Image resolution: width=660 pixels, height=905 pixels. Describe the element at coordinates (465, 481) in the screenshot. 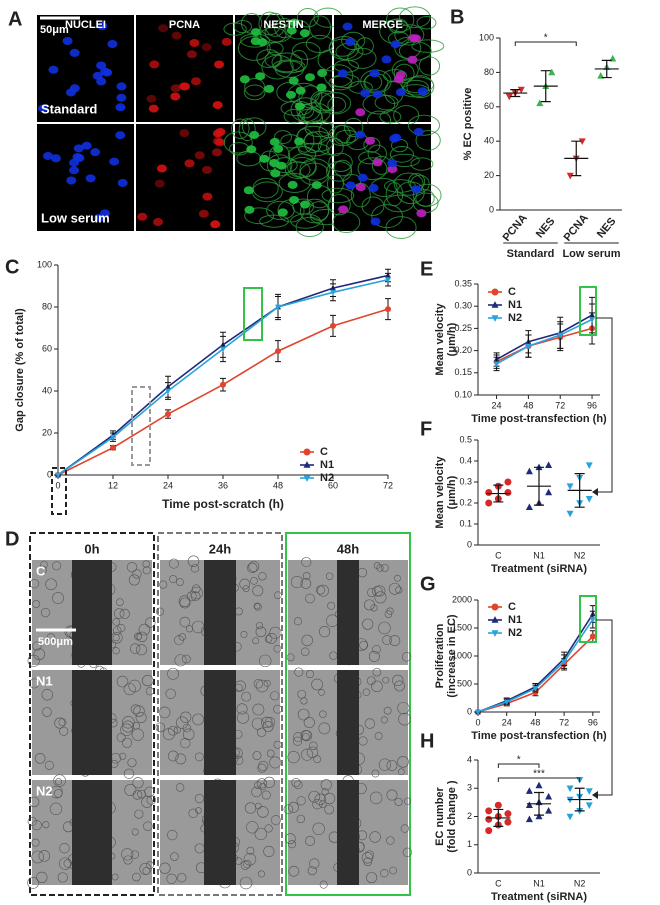

I see `y-tick-label: 0.3` at that location.